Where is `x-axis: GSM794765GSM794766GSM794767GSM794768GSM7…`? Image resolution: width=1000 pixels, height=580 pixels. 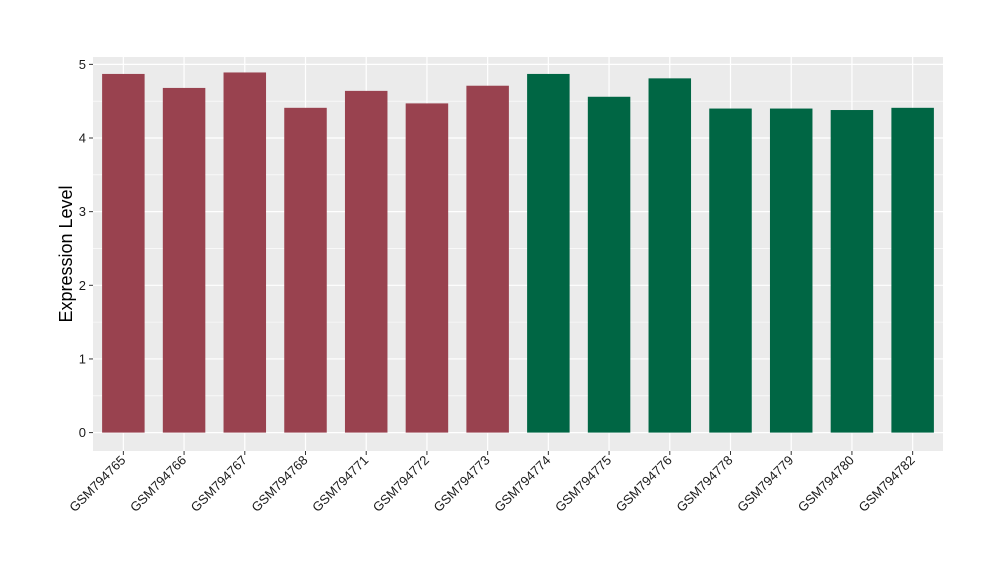
x-axis: GSM794765GSM794766GSM794767GSM794768GSM7… is located at coordinates (492, 483).